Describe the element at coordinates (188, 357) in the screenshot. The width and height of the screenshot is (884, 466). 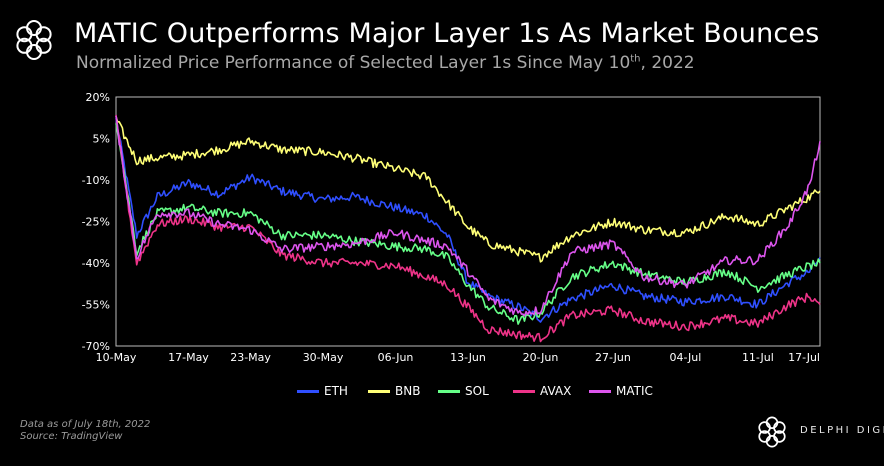
I see `x-tick-label: 17-May` at that location.